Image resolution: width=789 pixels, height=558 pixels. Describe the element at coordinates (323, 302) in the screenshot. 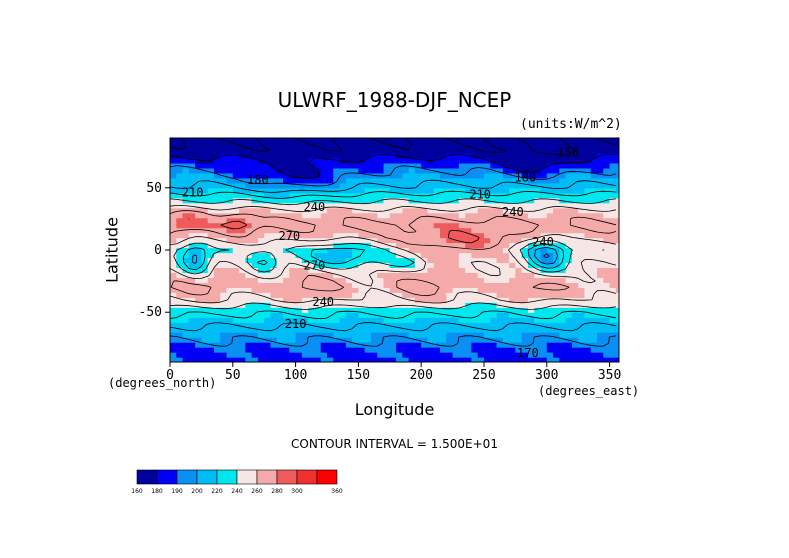

I see `contour-label: 240` at that location.